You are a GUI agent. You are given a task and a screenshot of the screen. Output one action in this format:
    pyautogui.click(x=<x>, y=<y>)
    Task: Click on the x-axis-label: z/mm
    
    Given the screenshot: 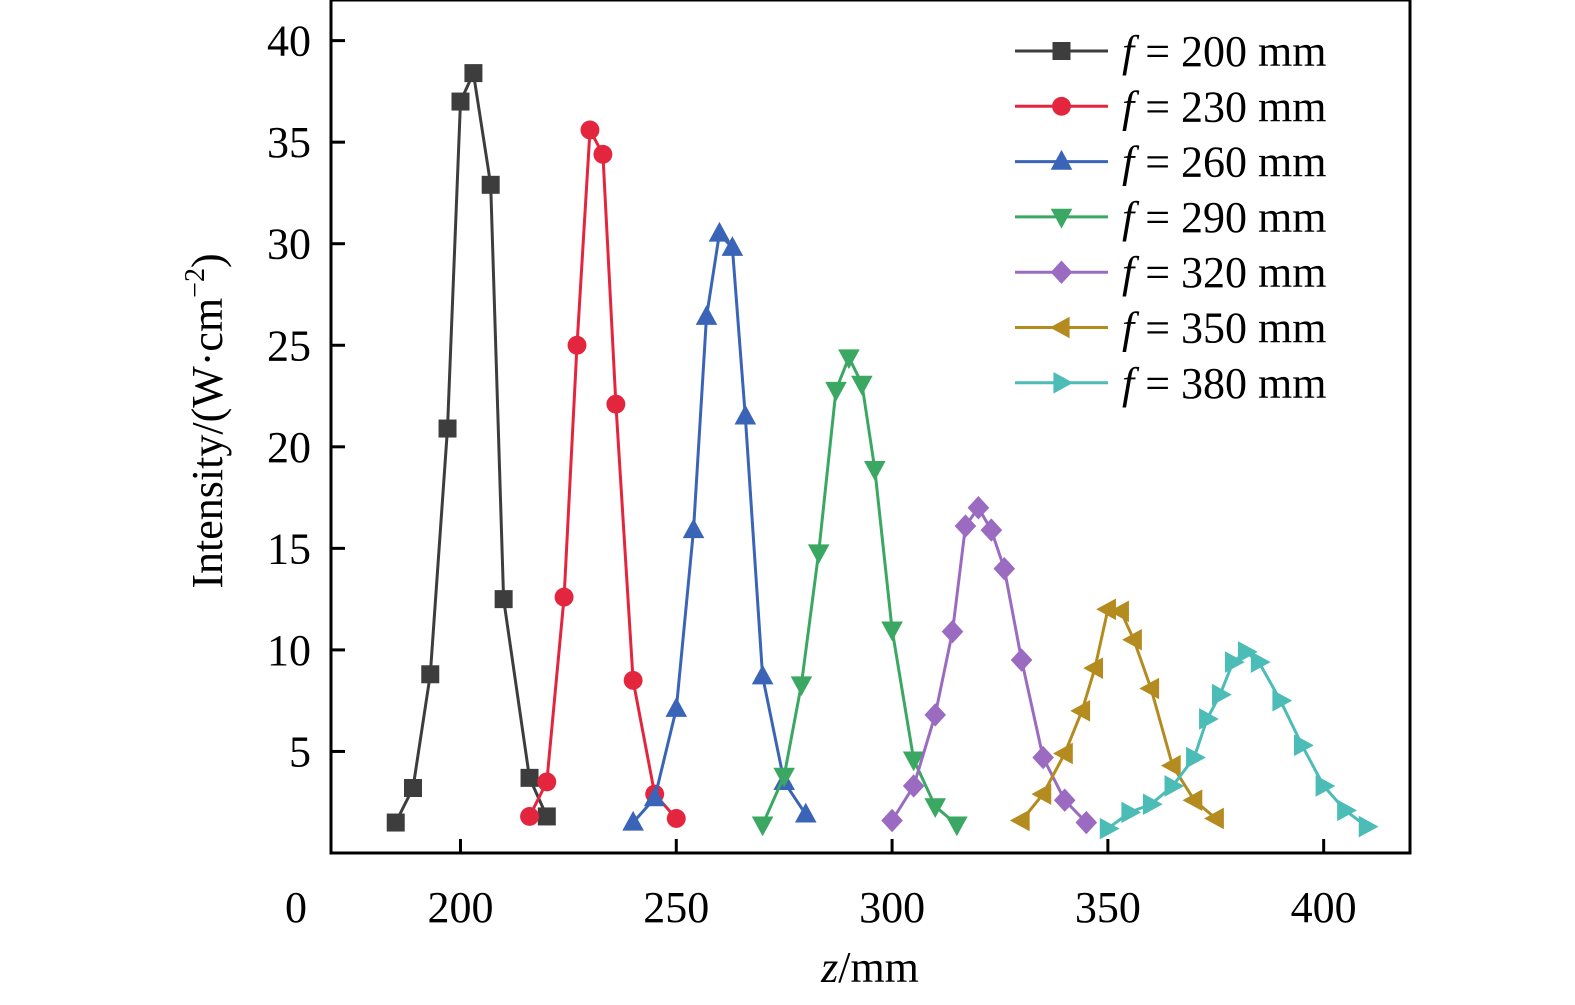 What is the action you would take?
    pyautogui.click(x=869, y=967)
    